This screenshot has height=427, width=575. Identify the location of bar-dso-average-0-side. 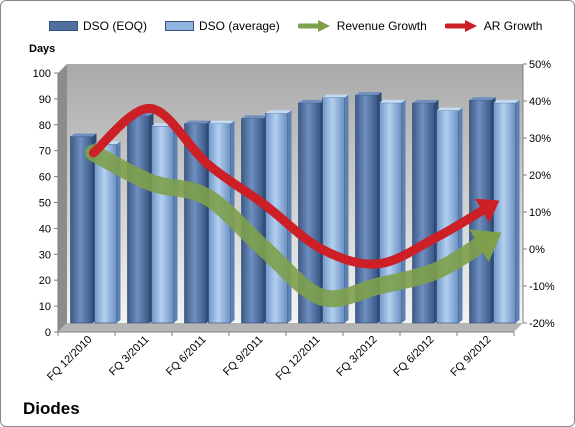
(118, 232).